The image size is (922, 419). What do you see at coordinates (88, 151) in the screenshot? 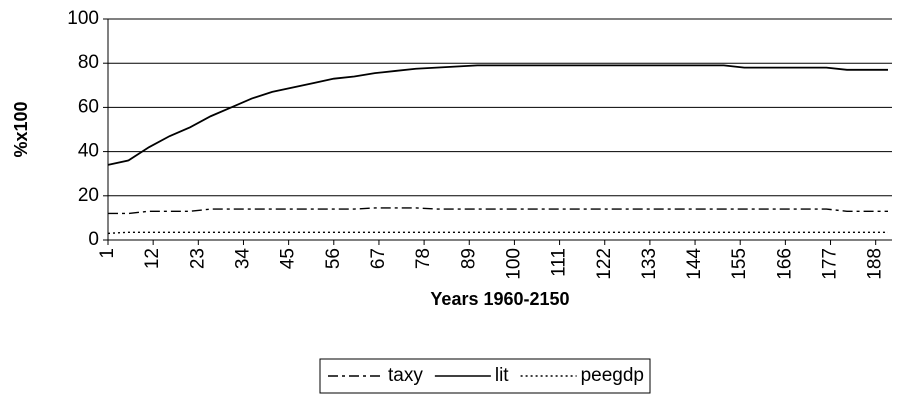
I see `y-tick-label: 40` at bounding box center [88, 151].